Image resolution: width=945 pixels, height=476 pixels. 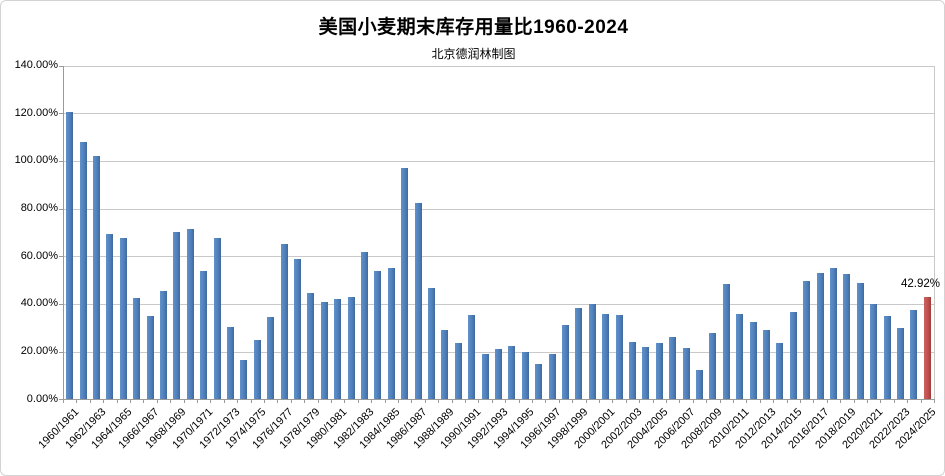 I want to click on bar-2006/2007, so click(x=686, y=374).